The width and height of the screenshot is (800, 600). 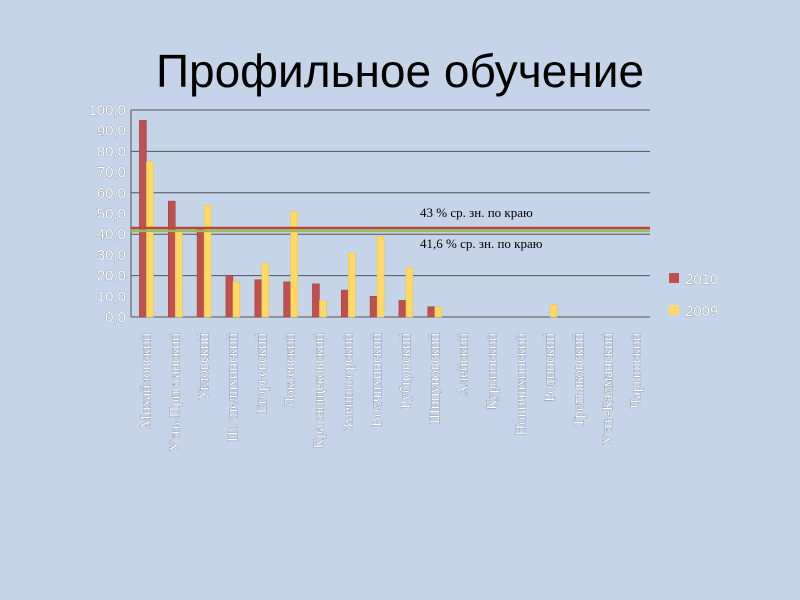 I want to click on x-tick-label: Шипуновский, so click(x=435, y=378).